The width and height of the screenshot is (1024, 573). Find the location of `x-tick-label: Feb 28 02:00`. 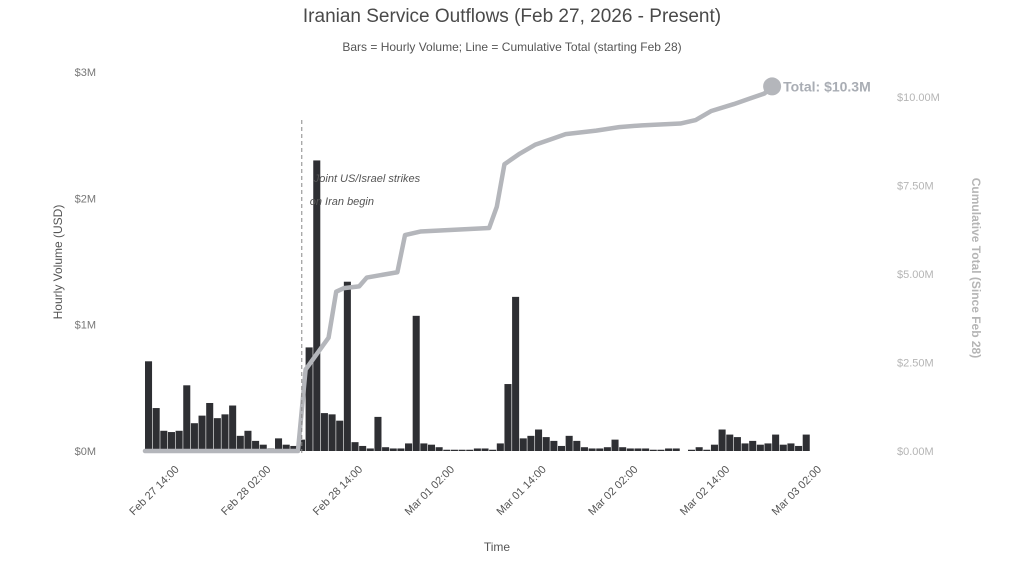

x-tick-label: Feb 28 02:00 is located at coordinates (246, 491).